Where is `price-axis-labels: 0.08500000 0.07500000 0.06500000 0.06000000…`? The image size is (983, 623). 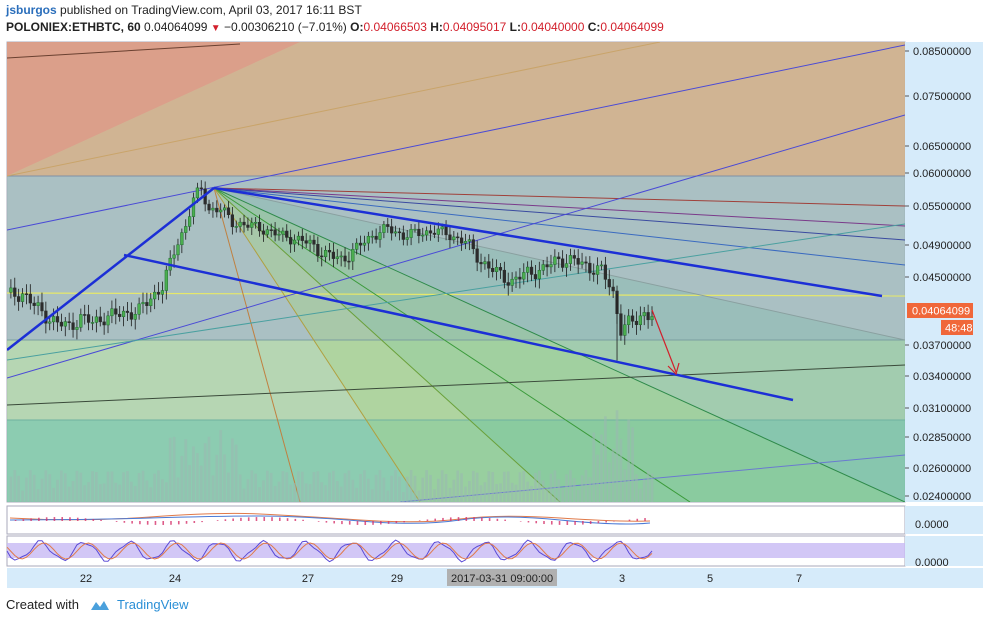
price-axis-labels: 0.08500000 0.07500000 0.06500000 0.06000000… is located at coordinates (938, 274).